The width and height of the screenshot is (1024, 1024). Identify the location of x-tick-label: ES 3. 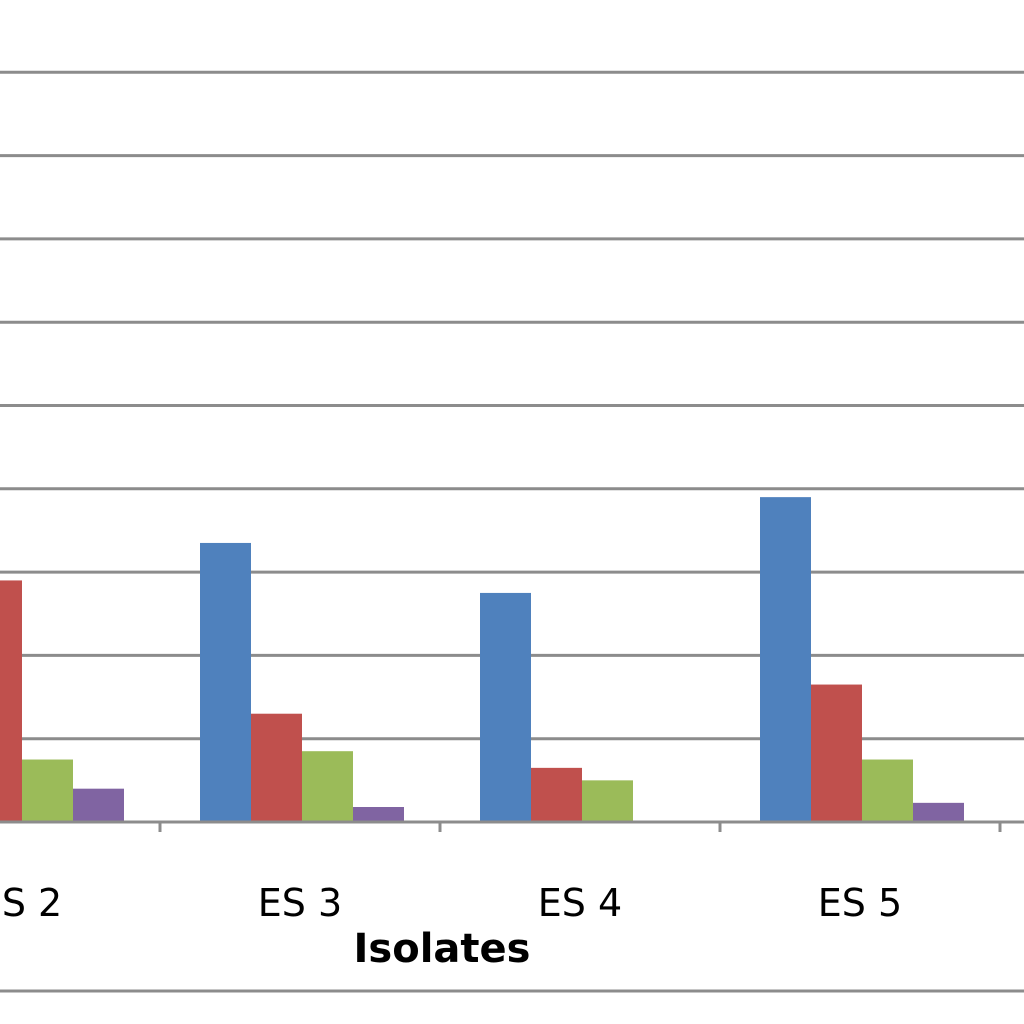
(300, 903).